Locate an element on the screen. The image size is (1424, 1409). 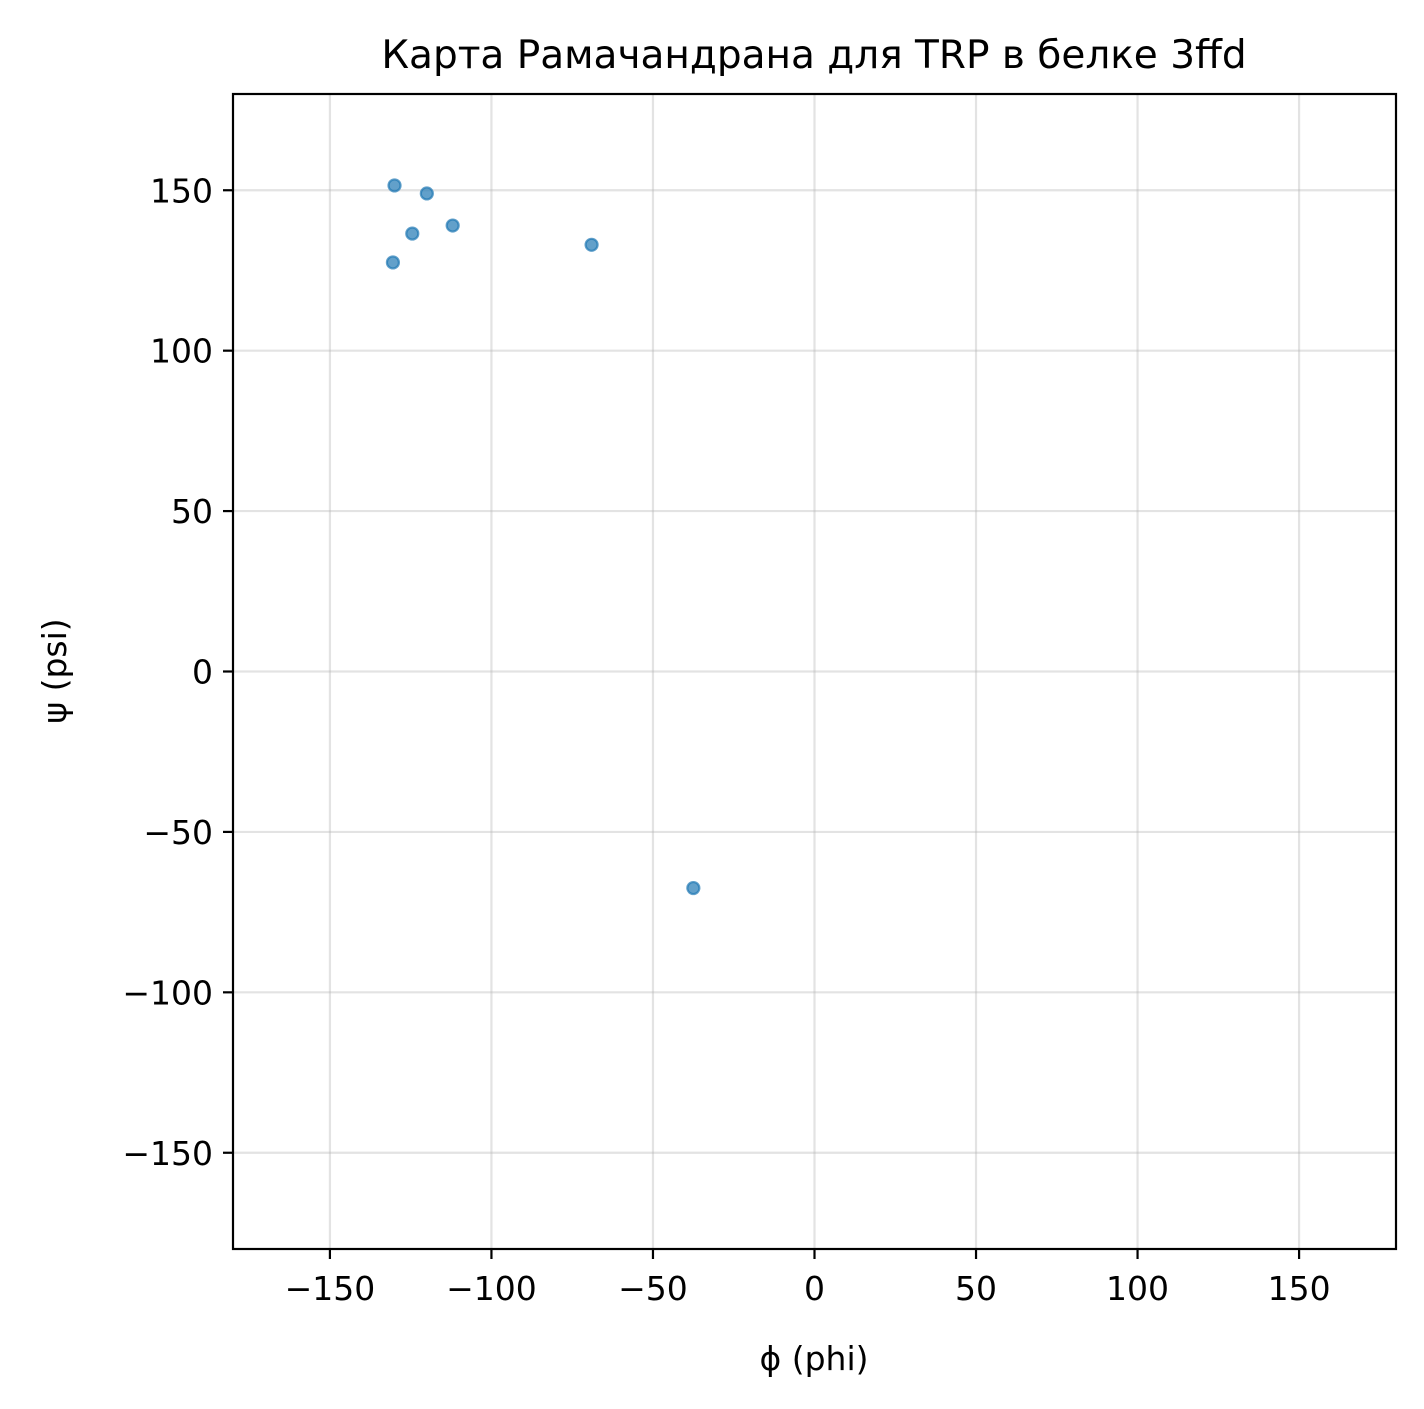
x-tick-label: 0 is located at coordinates (814, 1288).